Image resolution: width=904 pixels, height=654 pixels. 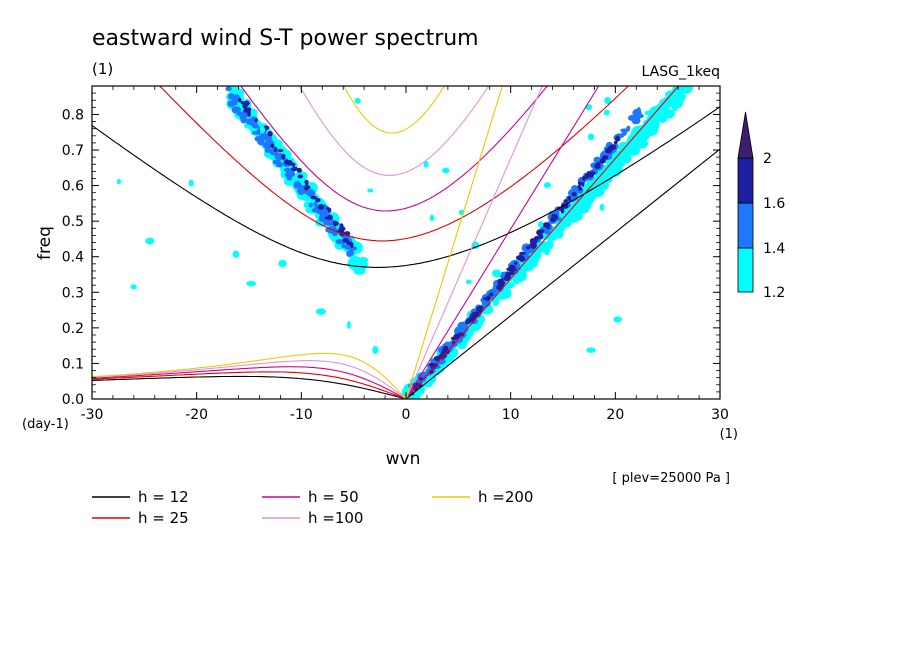 I want to click on y-tick-label: 0.7, so click(x=73, y=151).